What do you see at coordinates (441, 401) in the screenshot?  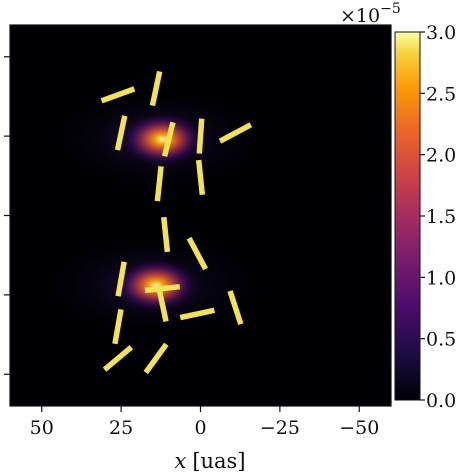 I see `colorbar-tick-label: 0.0` at bounding box center [441, 401].